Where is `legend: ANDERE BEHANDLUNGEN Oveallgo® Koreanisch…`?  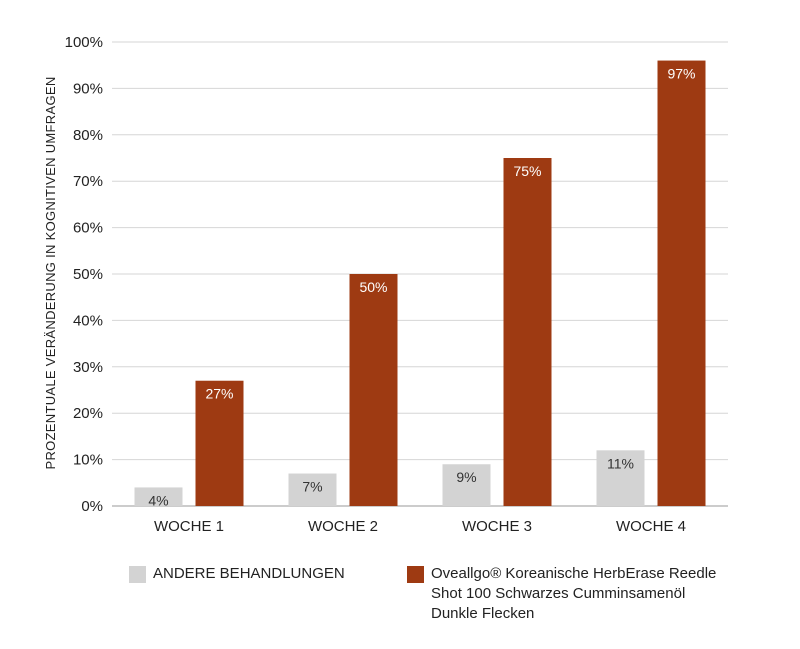
legend: ANDERE BEHANDLUNGEN Oveallgo® Koreanisch… is located at coordinates (400, 600).